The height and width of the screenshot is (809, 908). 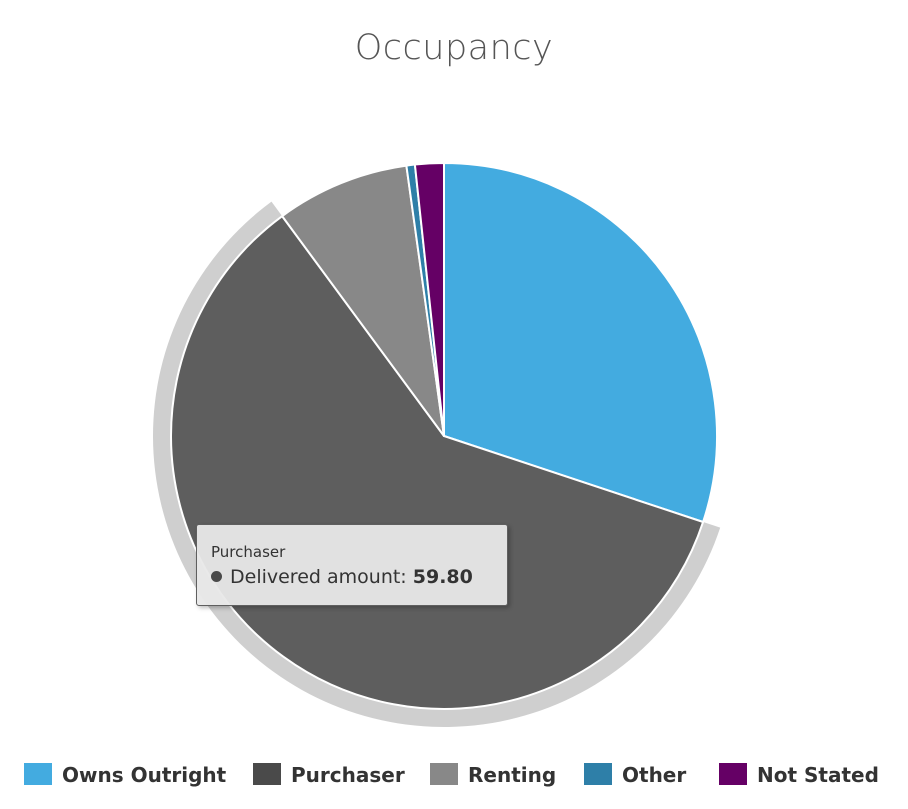 What do you see at coordinates (318, 577) in the screenshot?
I see `tooltip-series-label: Delivered amount:` at bounding box center [318, 577].